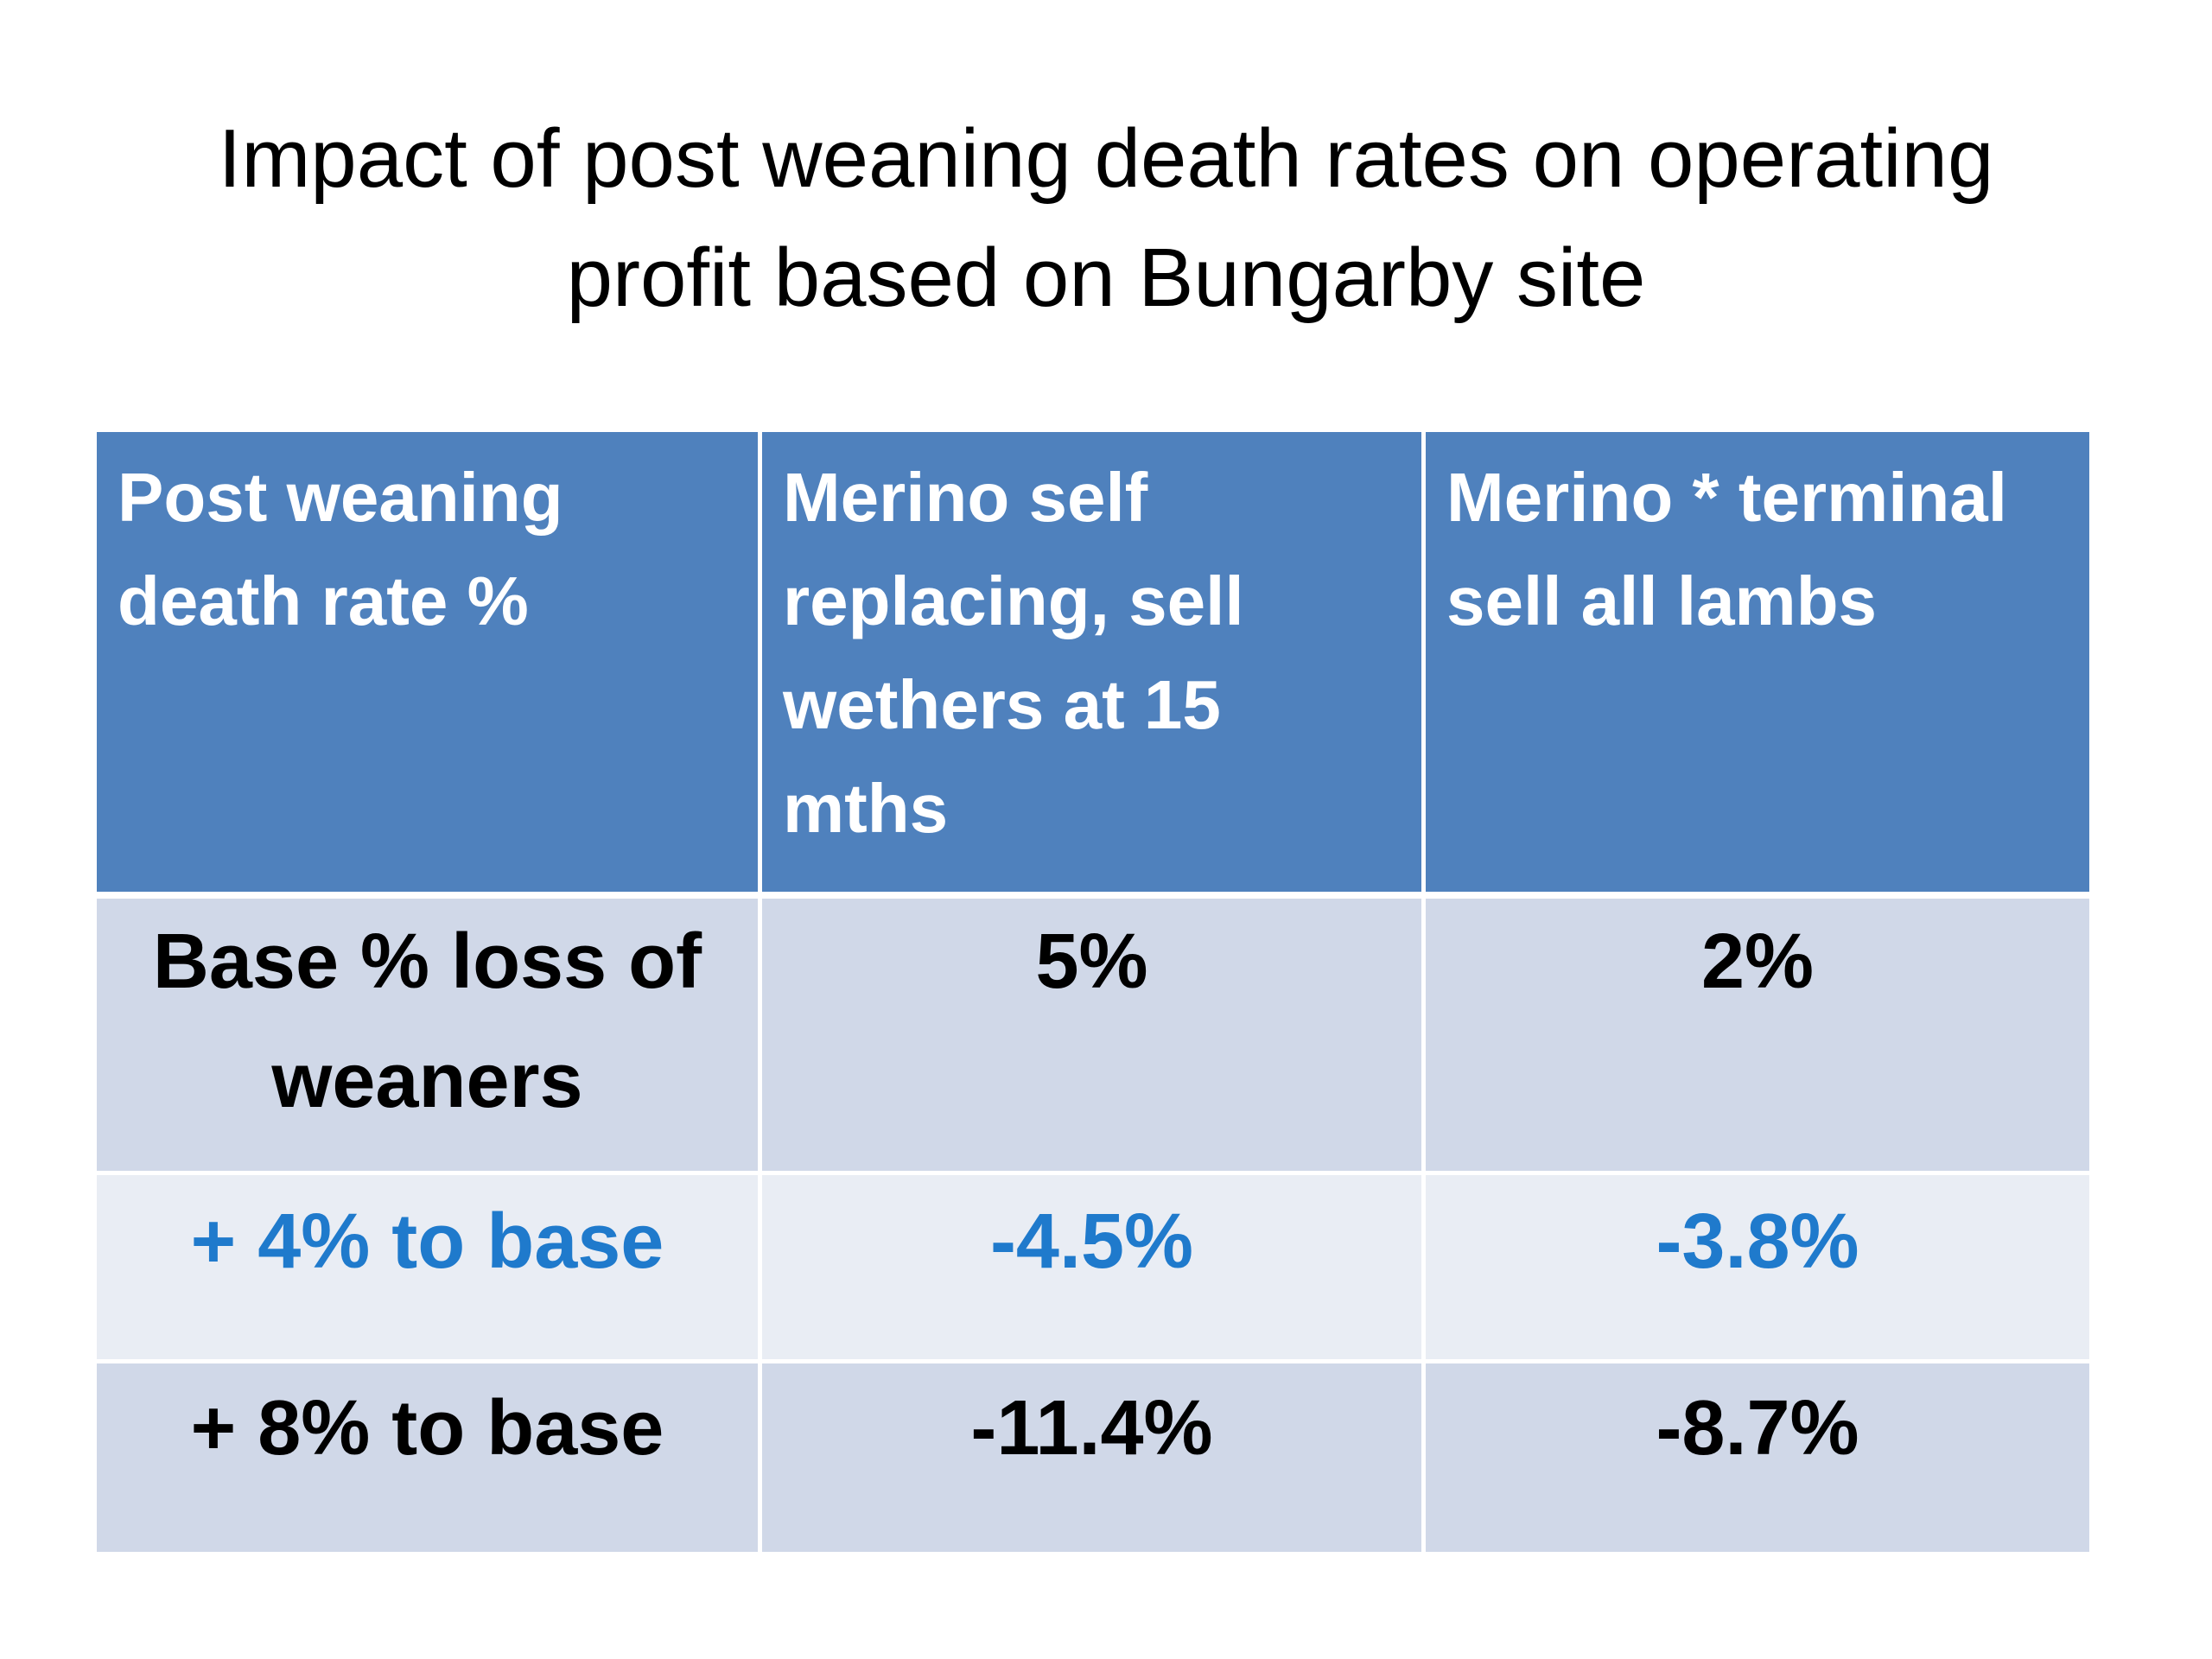  Describe the element at coordinates (1091, 1428) in the screenshot. I see `cell-value: -11.4%` at that location.